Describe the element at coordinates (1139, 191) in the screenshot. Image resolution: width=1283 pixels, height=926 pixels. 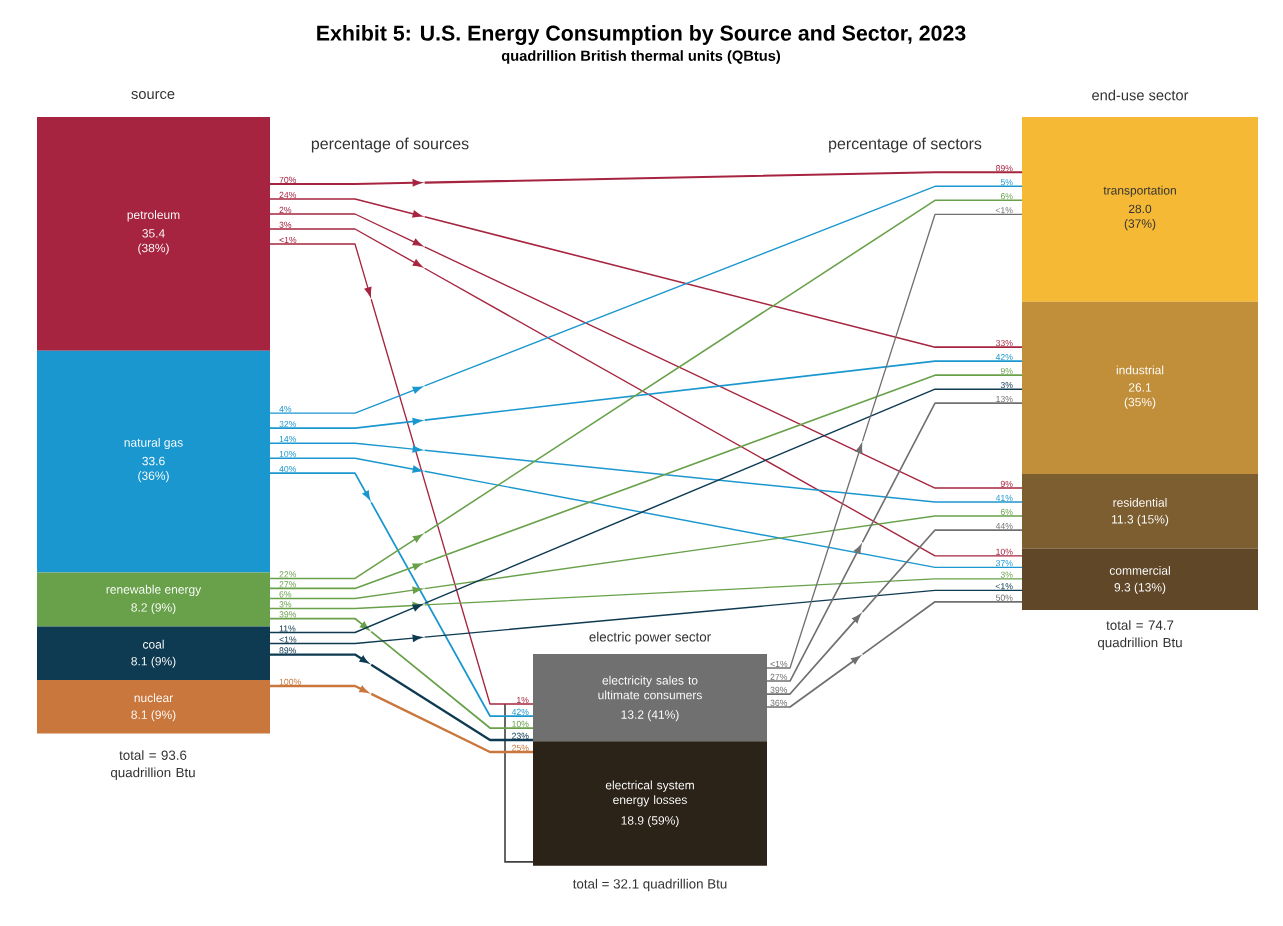
I see `category-label: transportation` at that location.